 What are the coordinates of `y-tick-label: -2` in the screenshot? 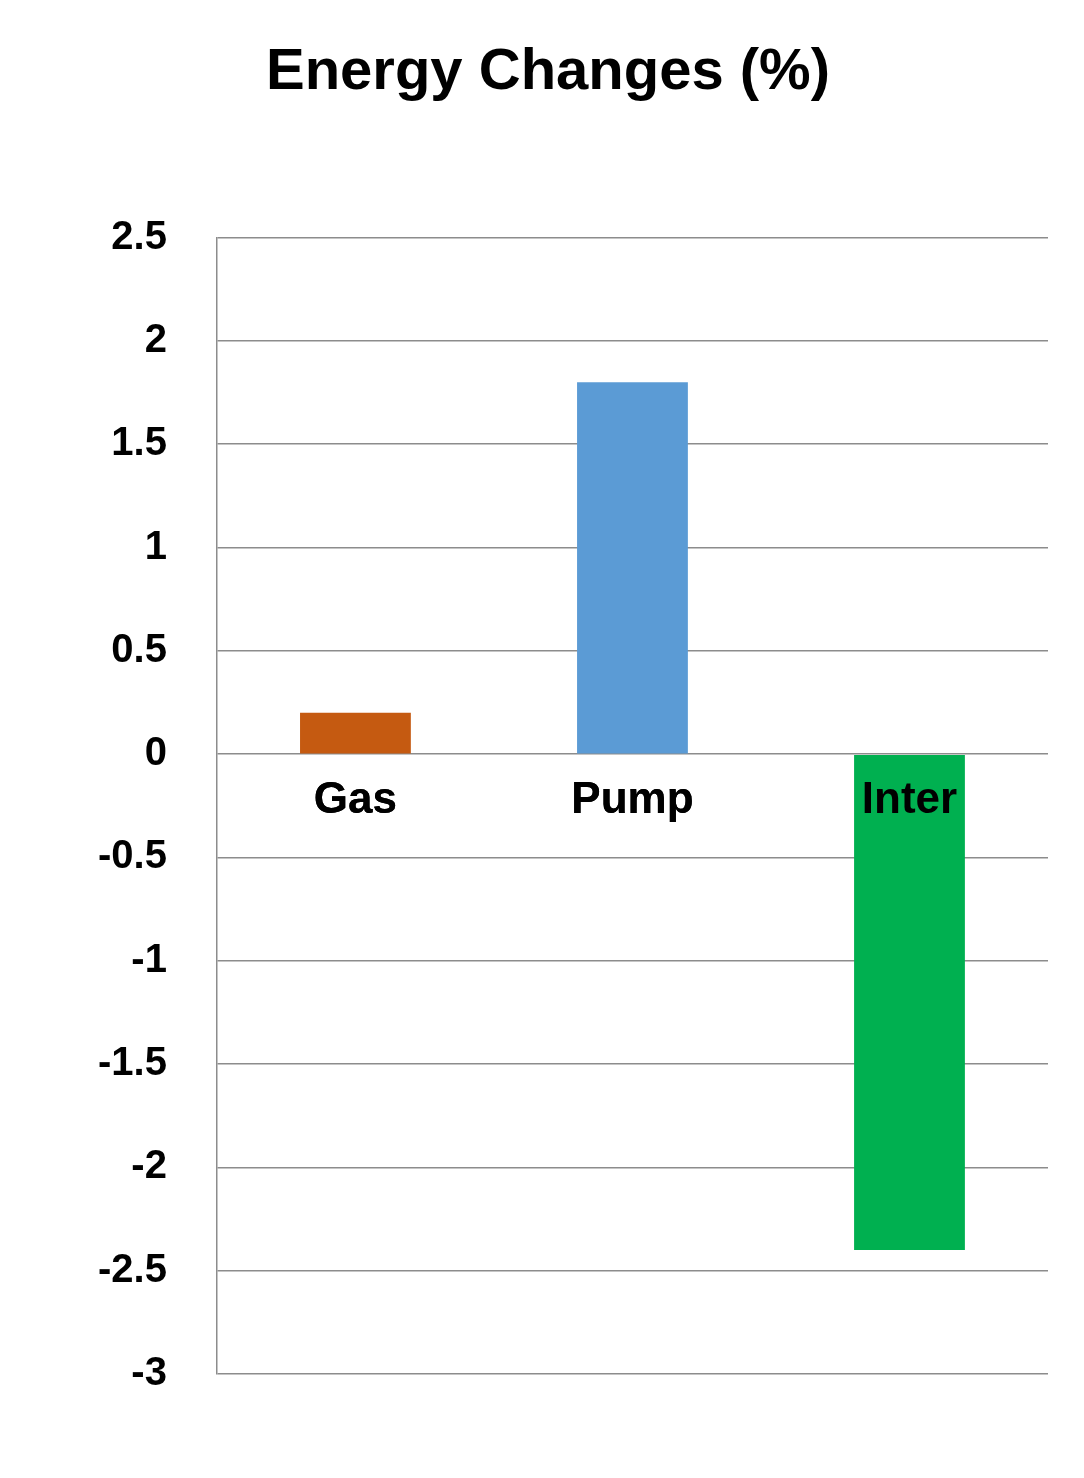 It's located at (149, 1164).